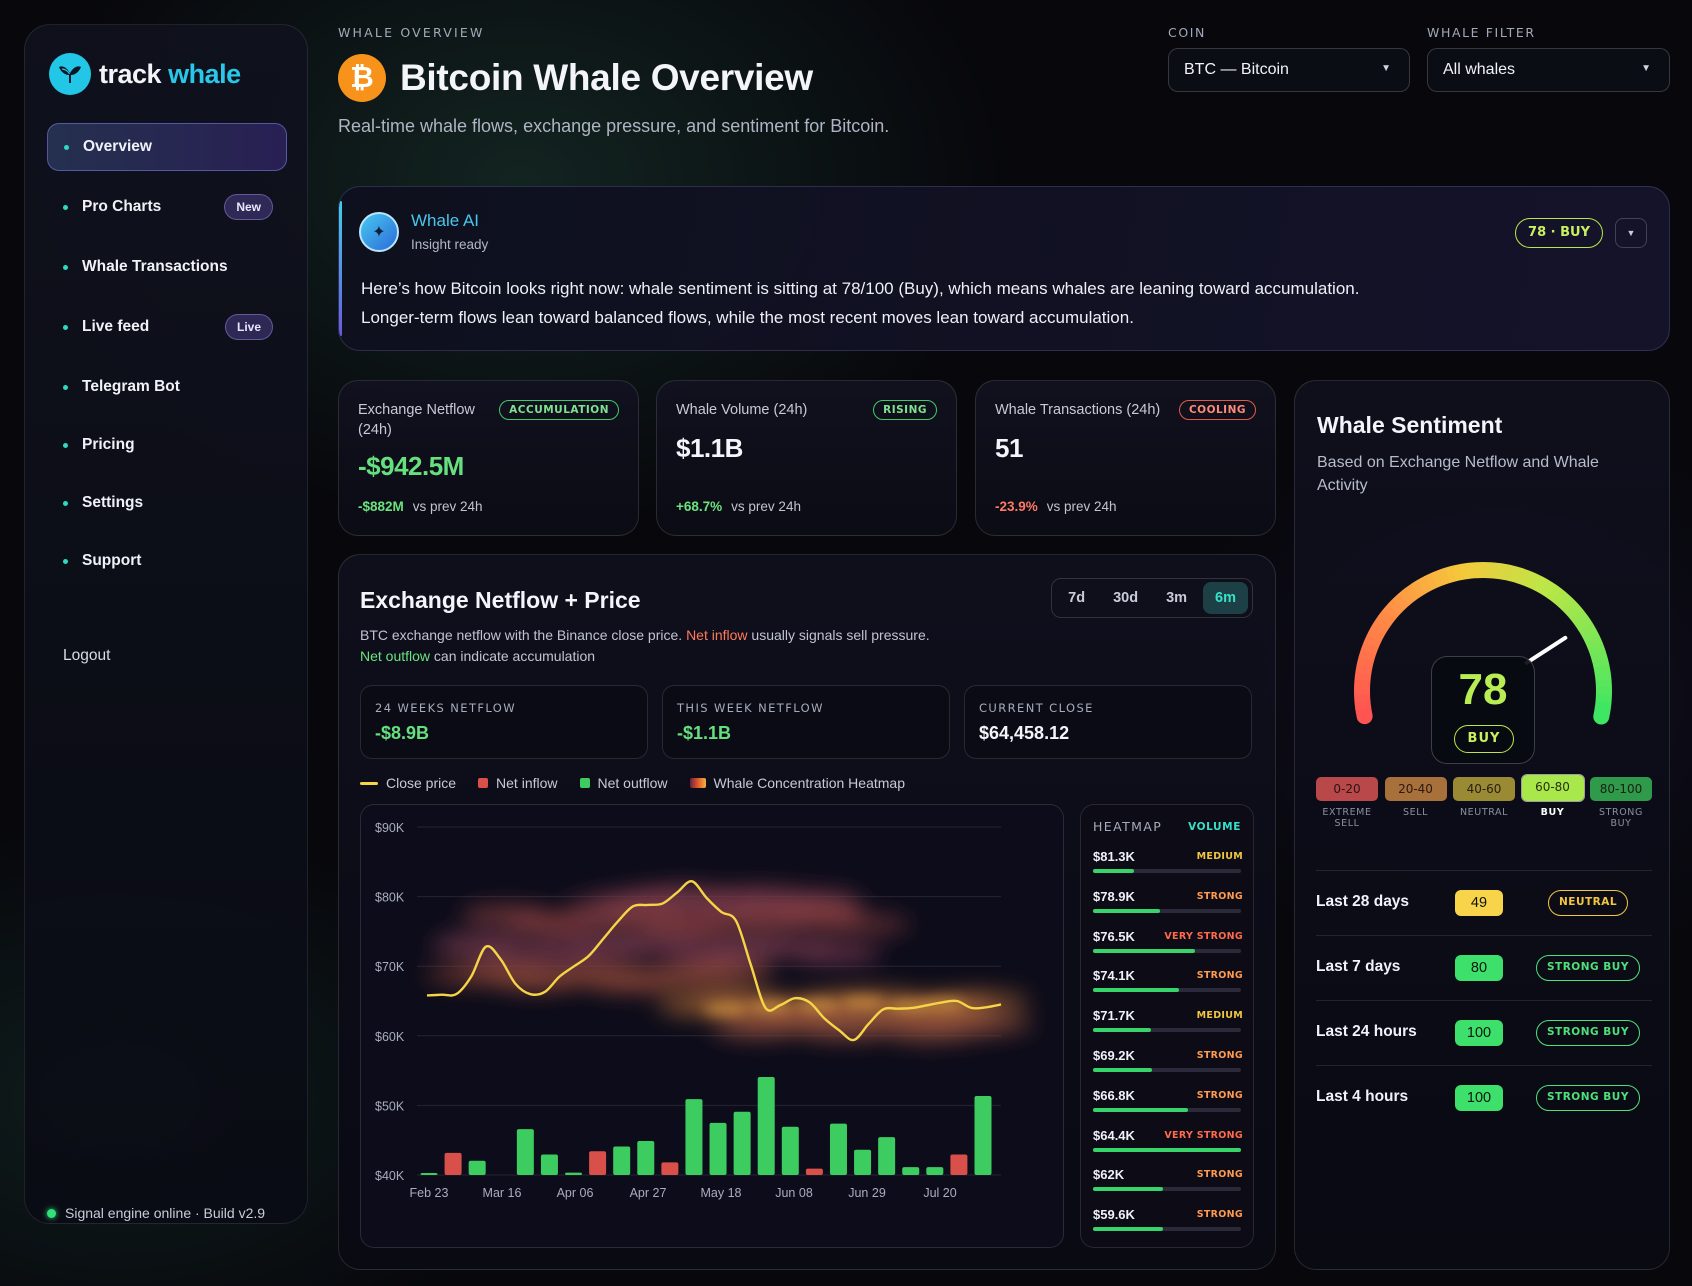 The width and height of the screenshot is (1692, 1286). What do you see at coordinates (113, 502) in the screenshot?
I see `sidebar-item-label: Settings` at bounding box center [113, 502].